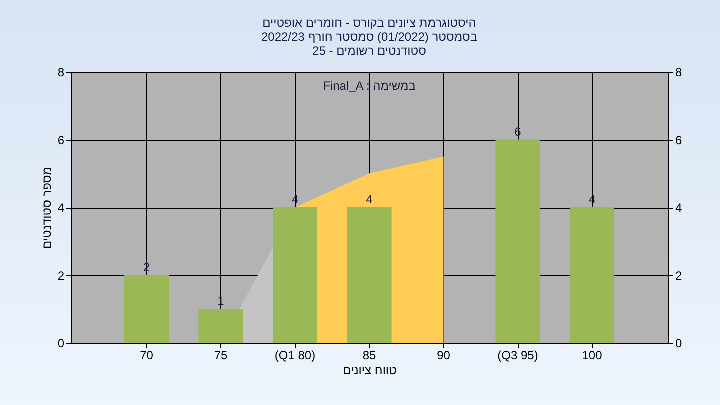 This screenshot has width=720, height=405. Describe the element at coordinates (679, 73) in the screenshot. I see `y2-tick-label: 8` at that location.